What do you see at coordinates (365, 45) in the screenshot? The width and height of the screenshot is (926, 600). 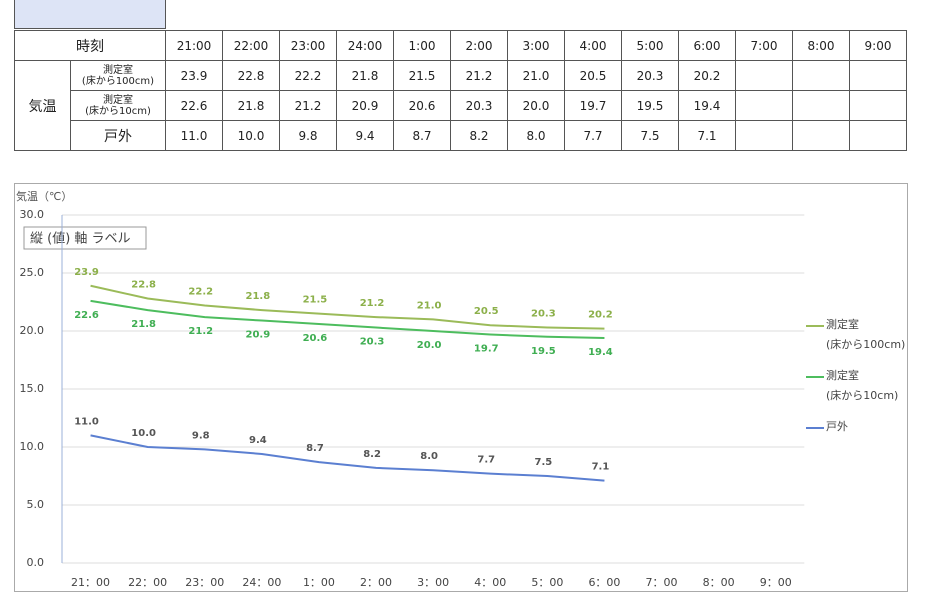 I see `time-cell: 24:00` at bounding box center [365, 45].